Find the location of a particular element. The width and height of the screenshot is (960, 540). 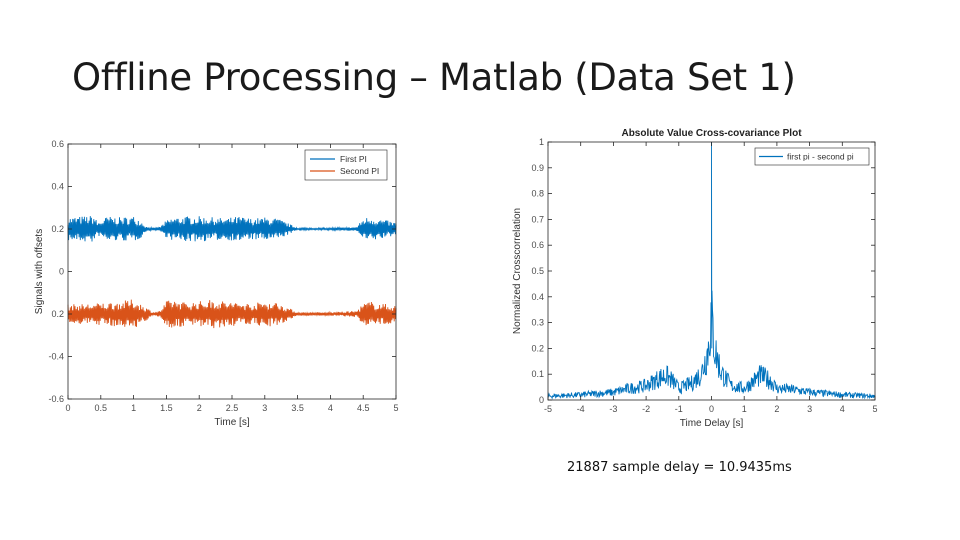

legend-label: first pi - second pi is located at coordinates (820, 157).